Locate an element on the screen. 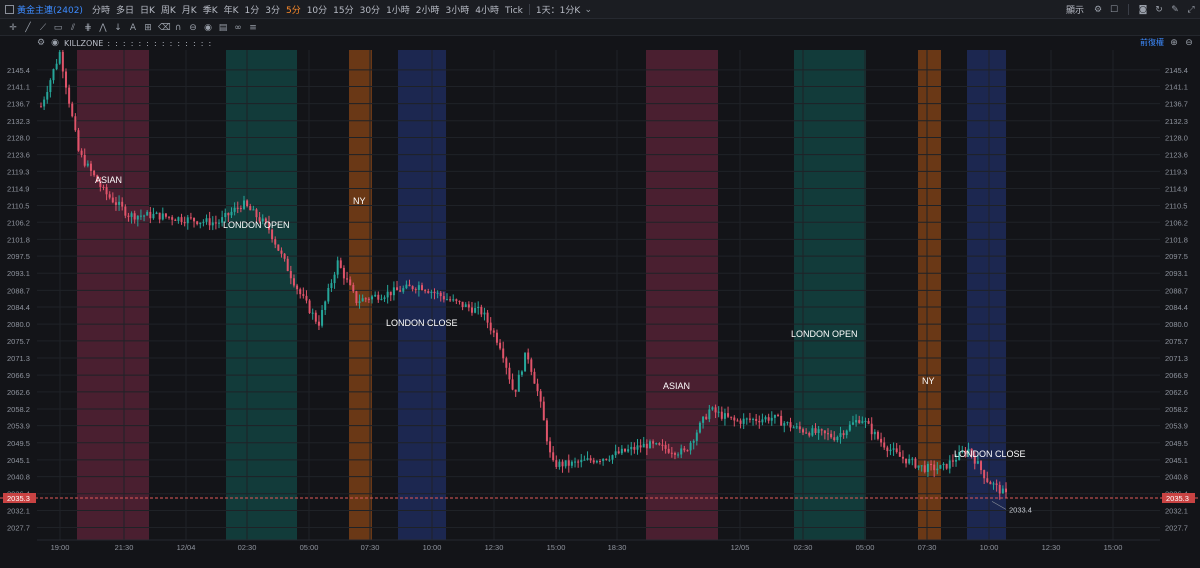  range-selector: 1天：1分K is located at coordinates (558, 11).